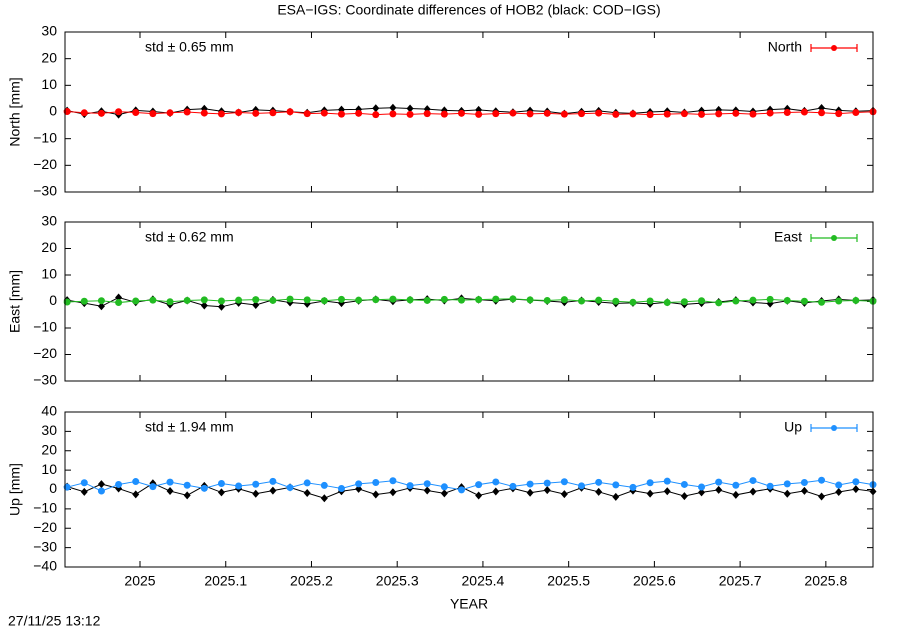  What do you see at coordinates (225, 581) in the screenshot?
I see `x-tick-label: 2025.1` at bounding box center [225, 581].